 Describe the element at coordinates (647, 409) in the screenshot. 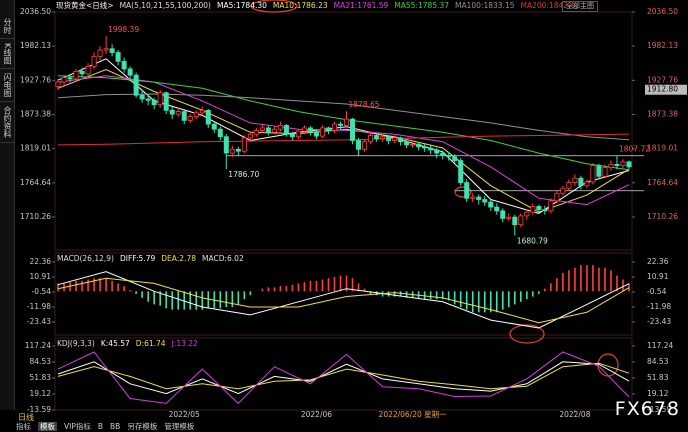

I see `watermark: FX678` at that location.